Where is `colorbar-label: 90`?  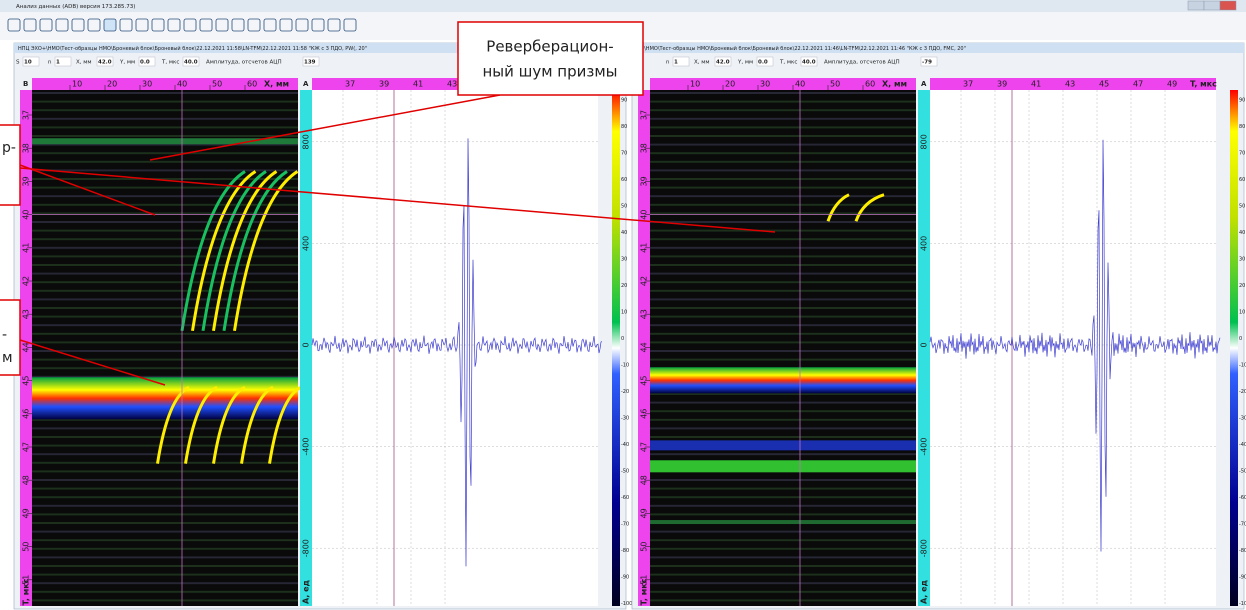
colorbar-label: 90 is located at coordinates (1242, 101).